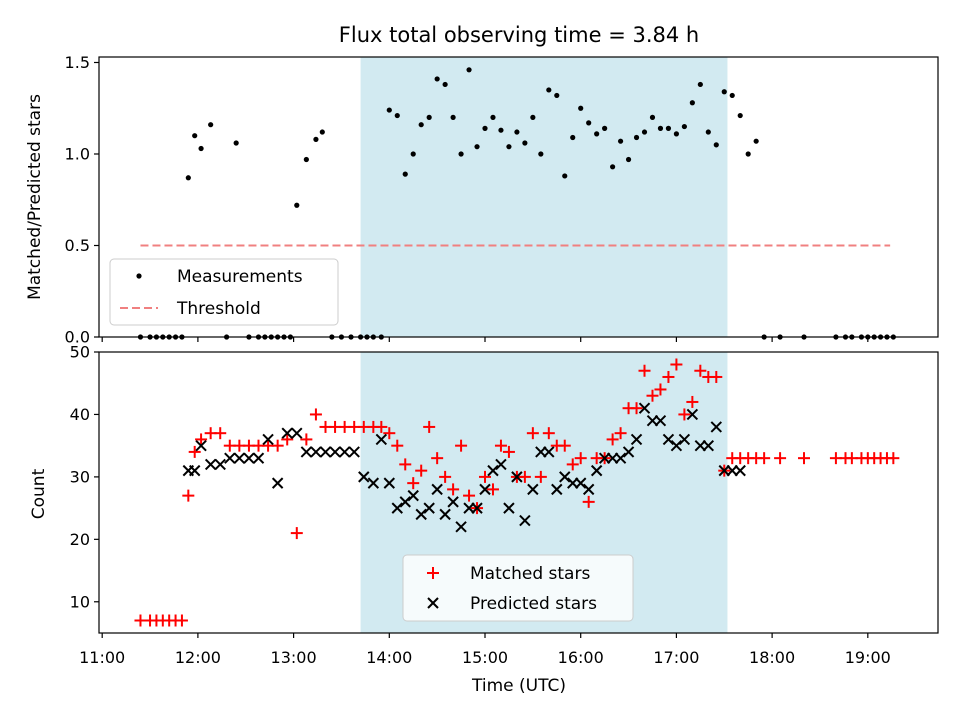 The image size is (960, 720). I want to click on matched-legend-marker, so click(433, 573).